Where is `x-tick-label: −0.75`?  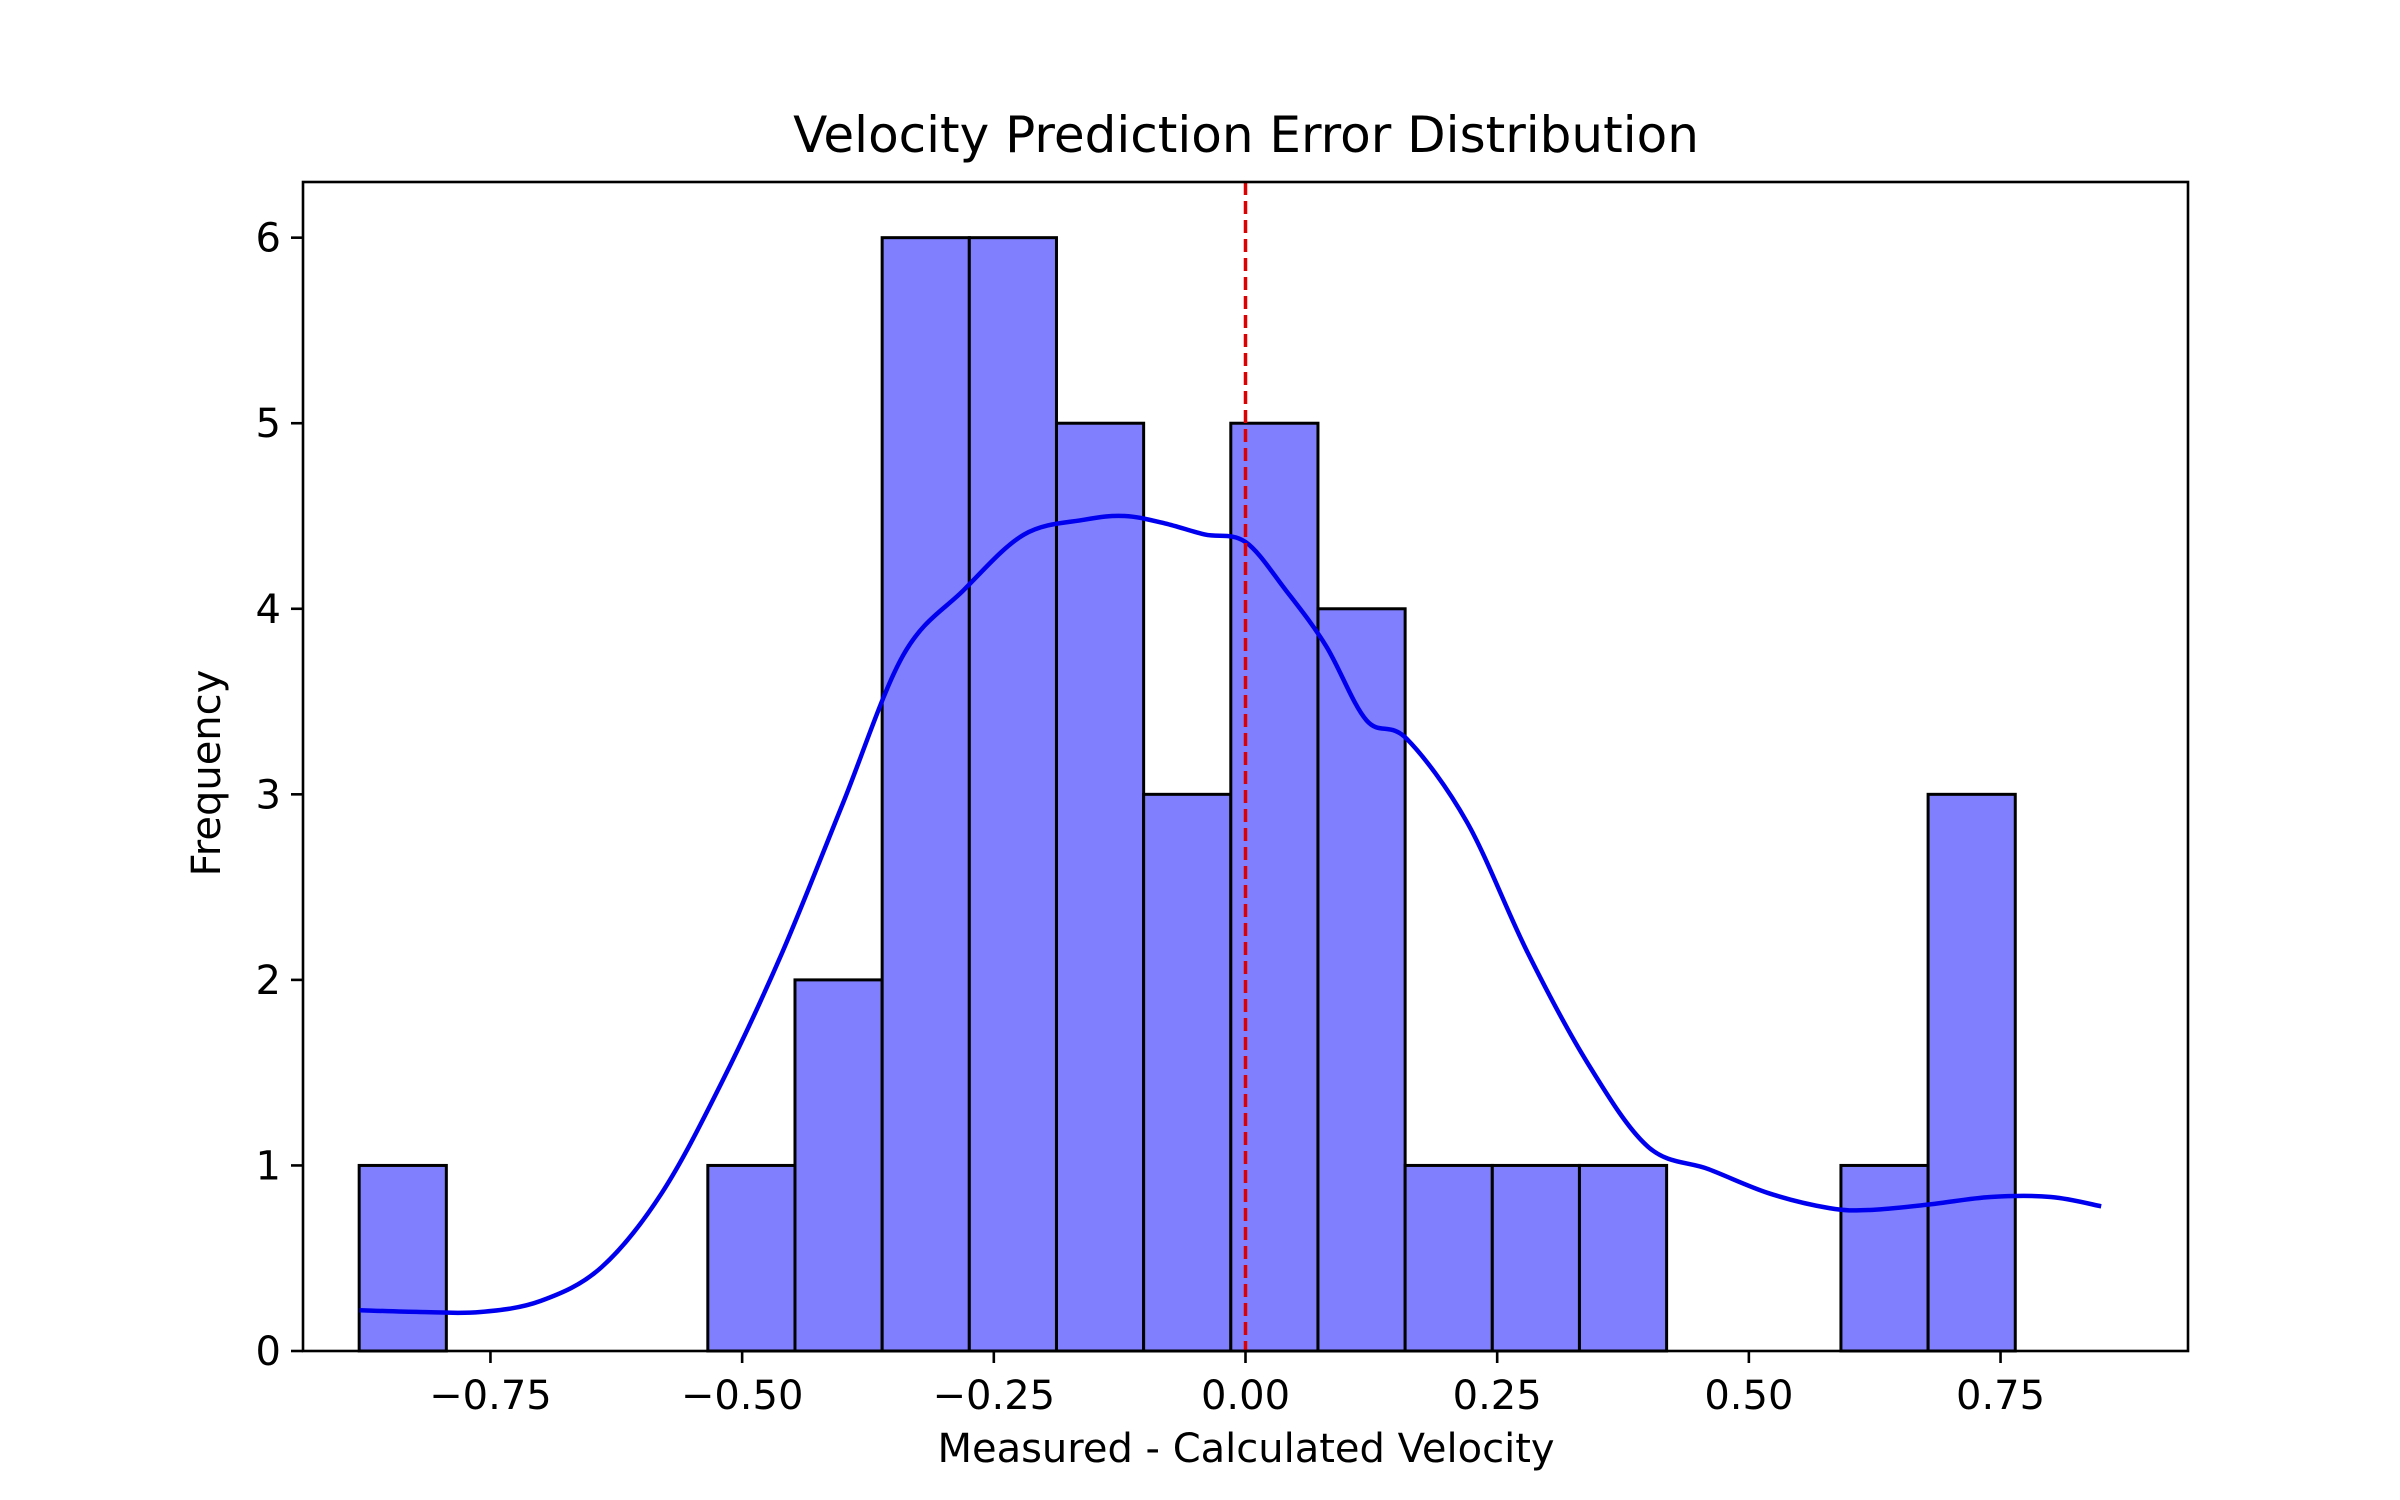 x-tick-label: −0.75 is located at coordinates (490, 1396).